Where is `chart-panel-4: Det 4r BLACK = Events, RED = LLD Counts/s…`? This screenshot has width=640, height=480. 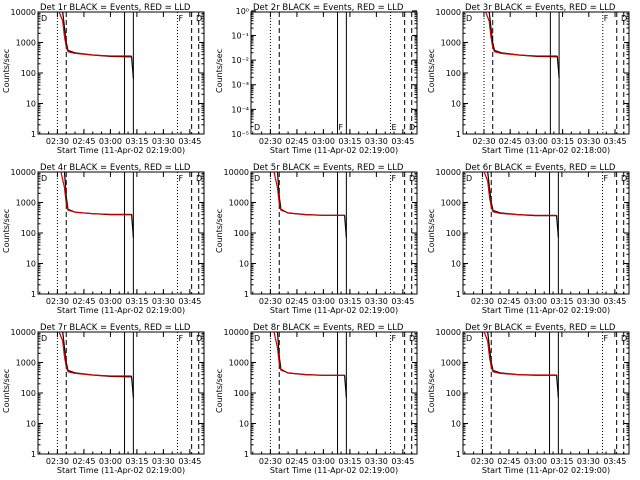 chart-panel-4: Det 4r BLACK = Events, RED = LLD Counts/s… is located at coordinates (103, 239).